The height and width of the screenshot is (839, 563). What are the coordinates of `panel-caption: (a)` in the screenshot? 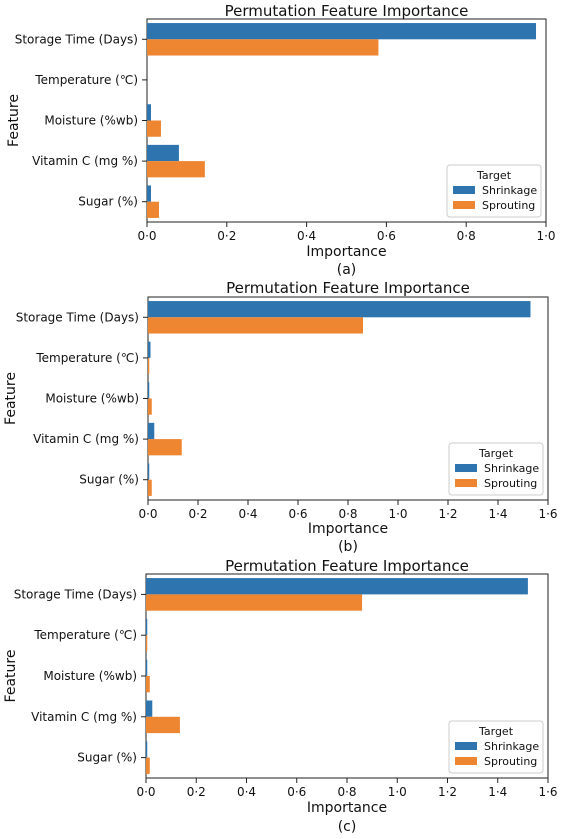 It's located at (347, 270).